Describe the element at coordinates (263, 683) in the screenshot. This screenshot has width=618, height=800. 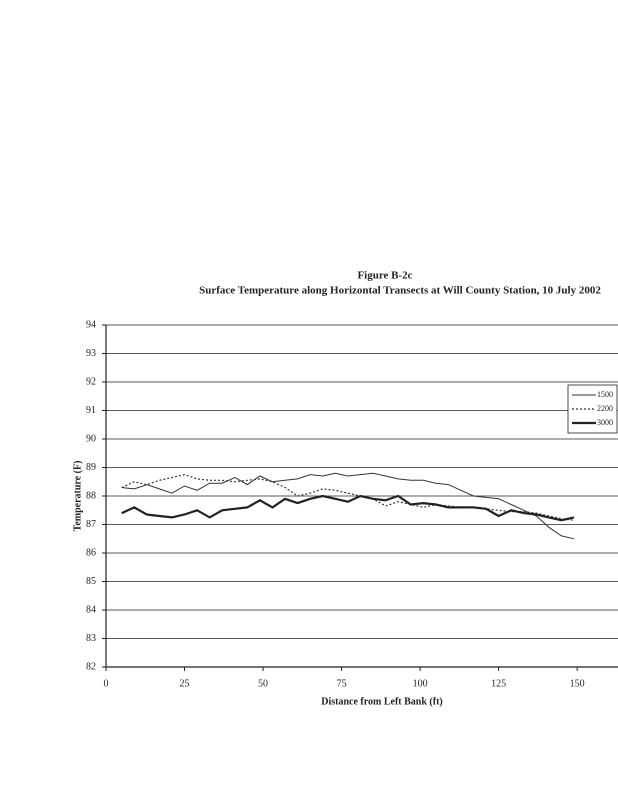
I see `x-tick-label: 50` at that location.